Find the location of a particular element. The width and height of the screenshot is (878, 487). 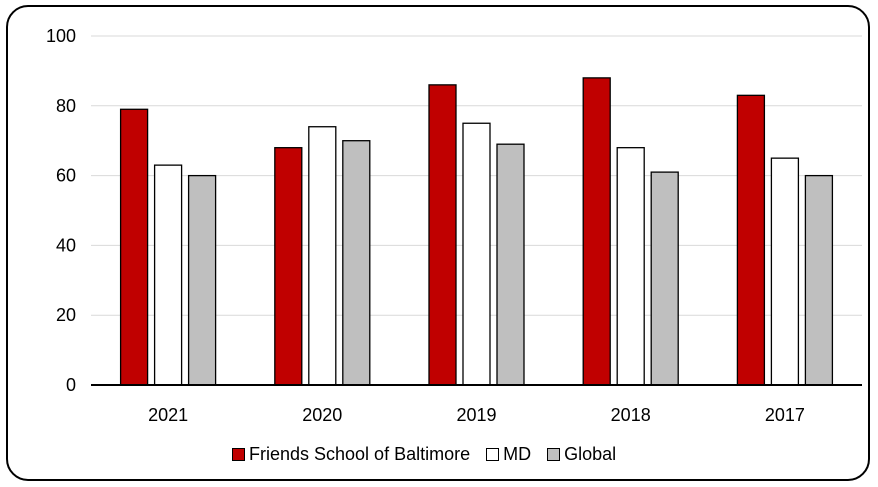

x-tick-label: 2018 is located at coordinates (631, 415).